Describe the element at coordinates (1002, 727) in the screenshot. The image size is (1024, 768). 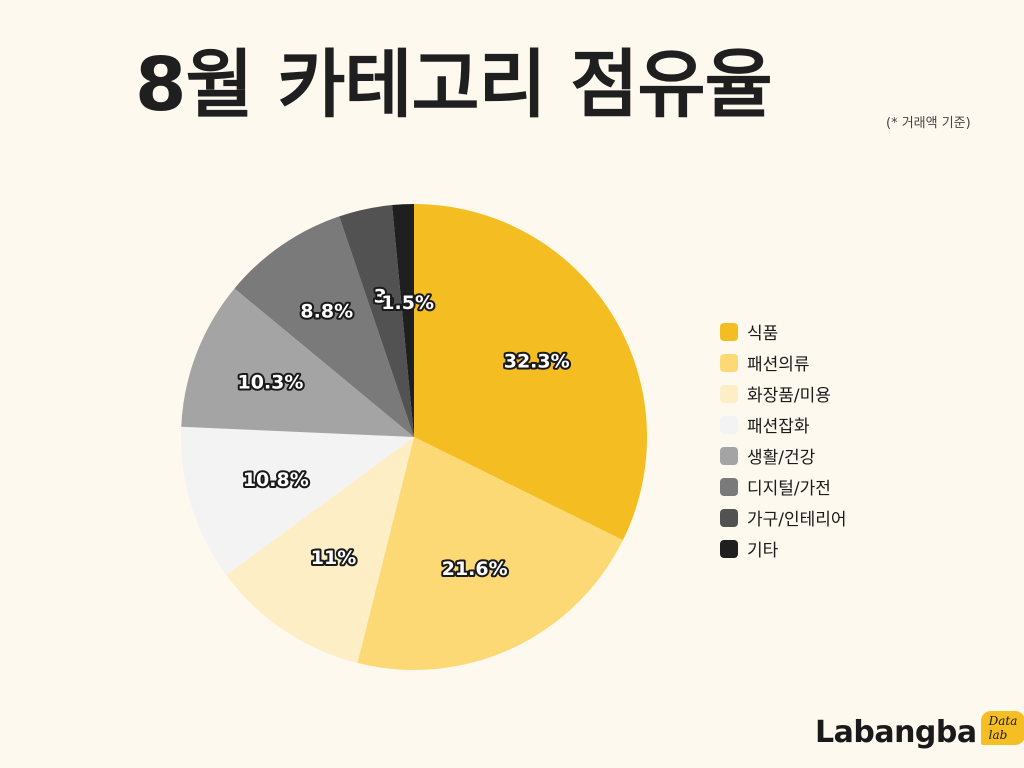
I see `brand-tag: Data lab` at that location.